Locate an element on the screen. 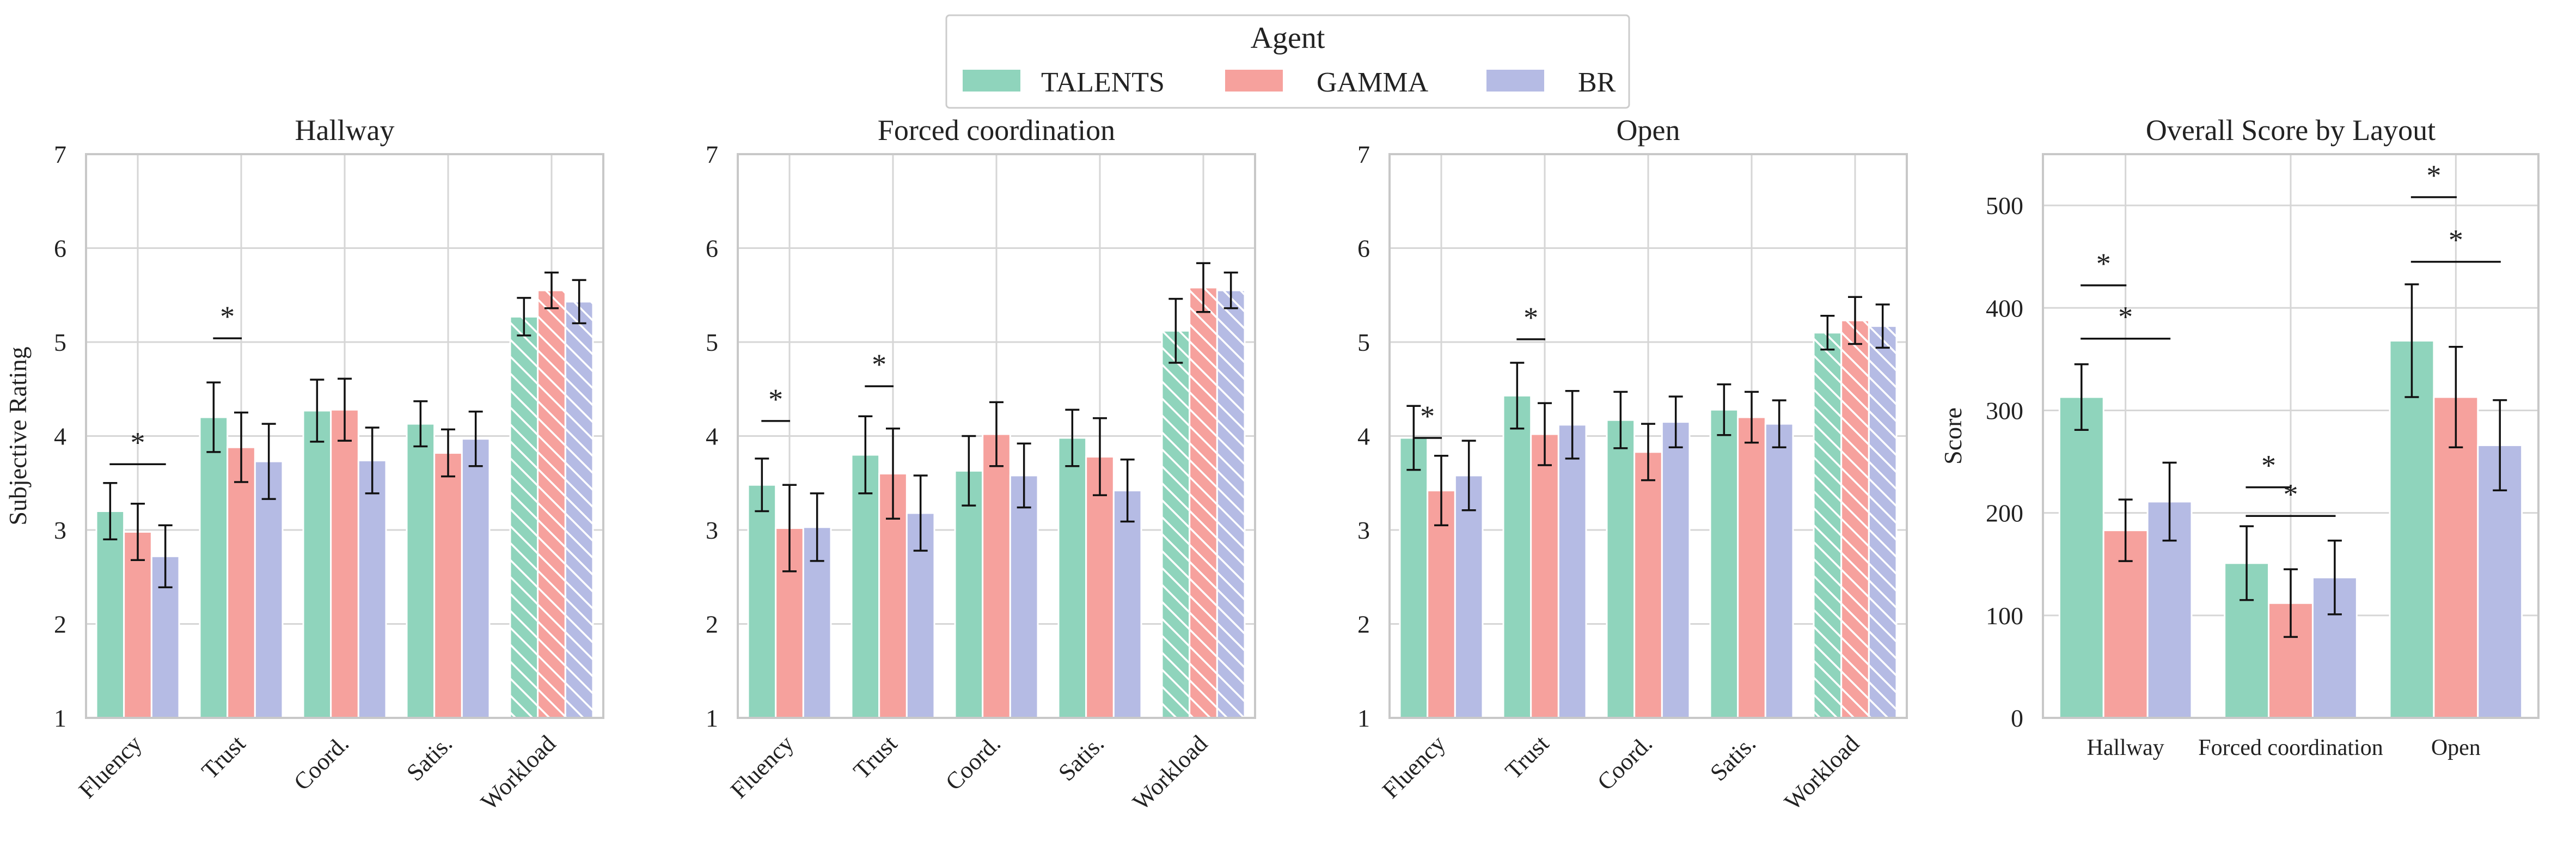  chart-title: Forced coordination is located at coordinates (996, 130).